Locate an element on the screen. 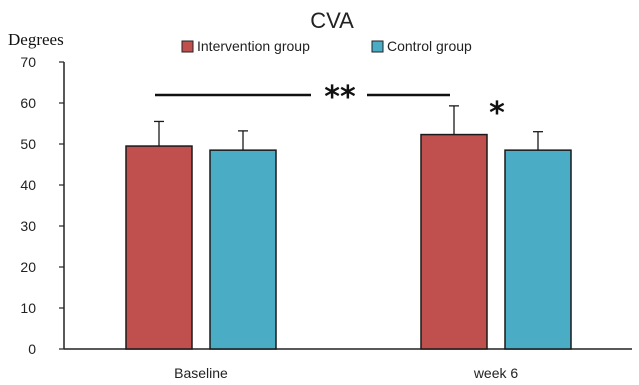 The image size is (639, 385). legend-swatch-intervention is located at coordinates (187, 46).